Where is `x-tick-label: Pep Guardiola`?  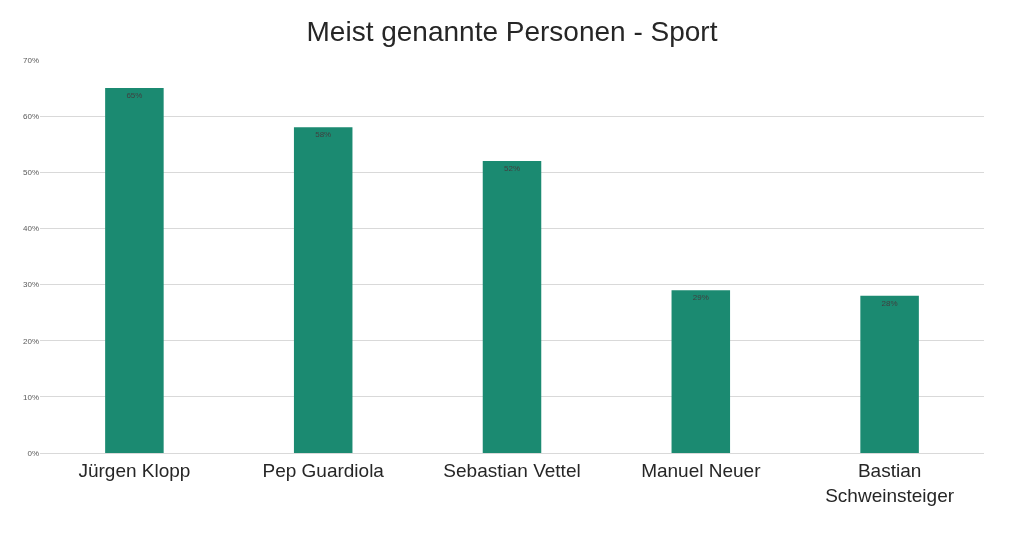 x-tick-label: Pep Guardiola is located at coordinates (323, 470).